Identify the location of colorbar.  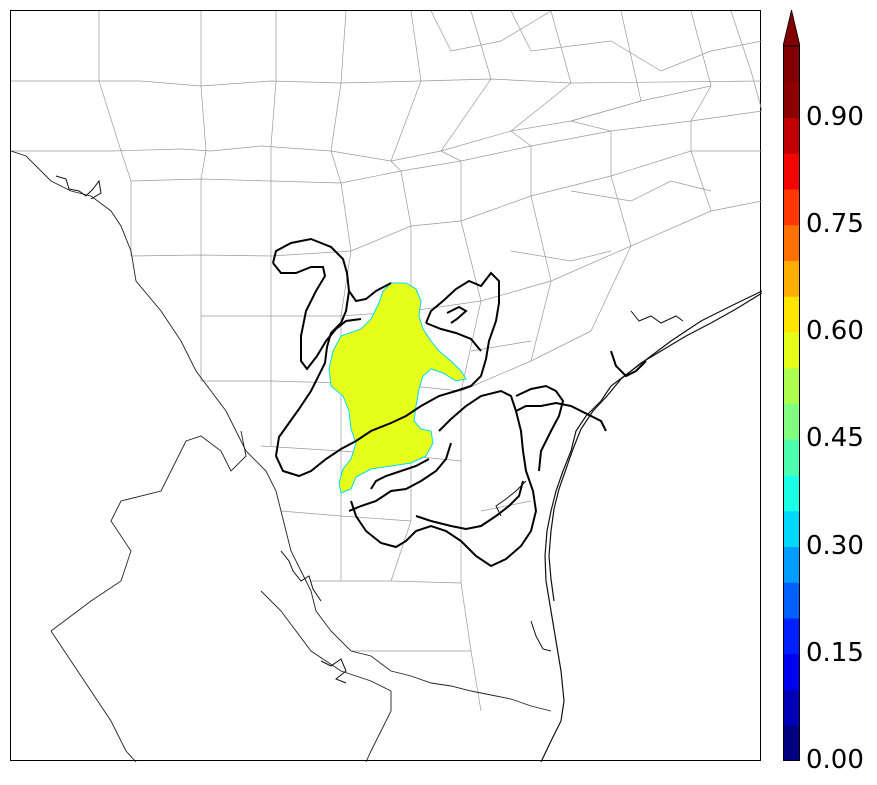
(791, 385).